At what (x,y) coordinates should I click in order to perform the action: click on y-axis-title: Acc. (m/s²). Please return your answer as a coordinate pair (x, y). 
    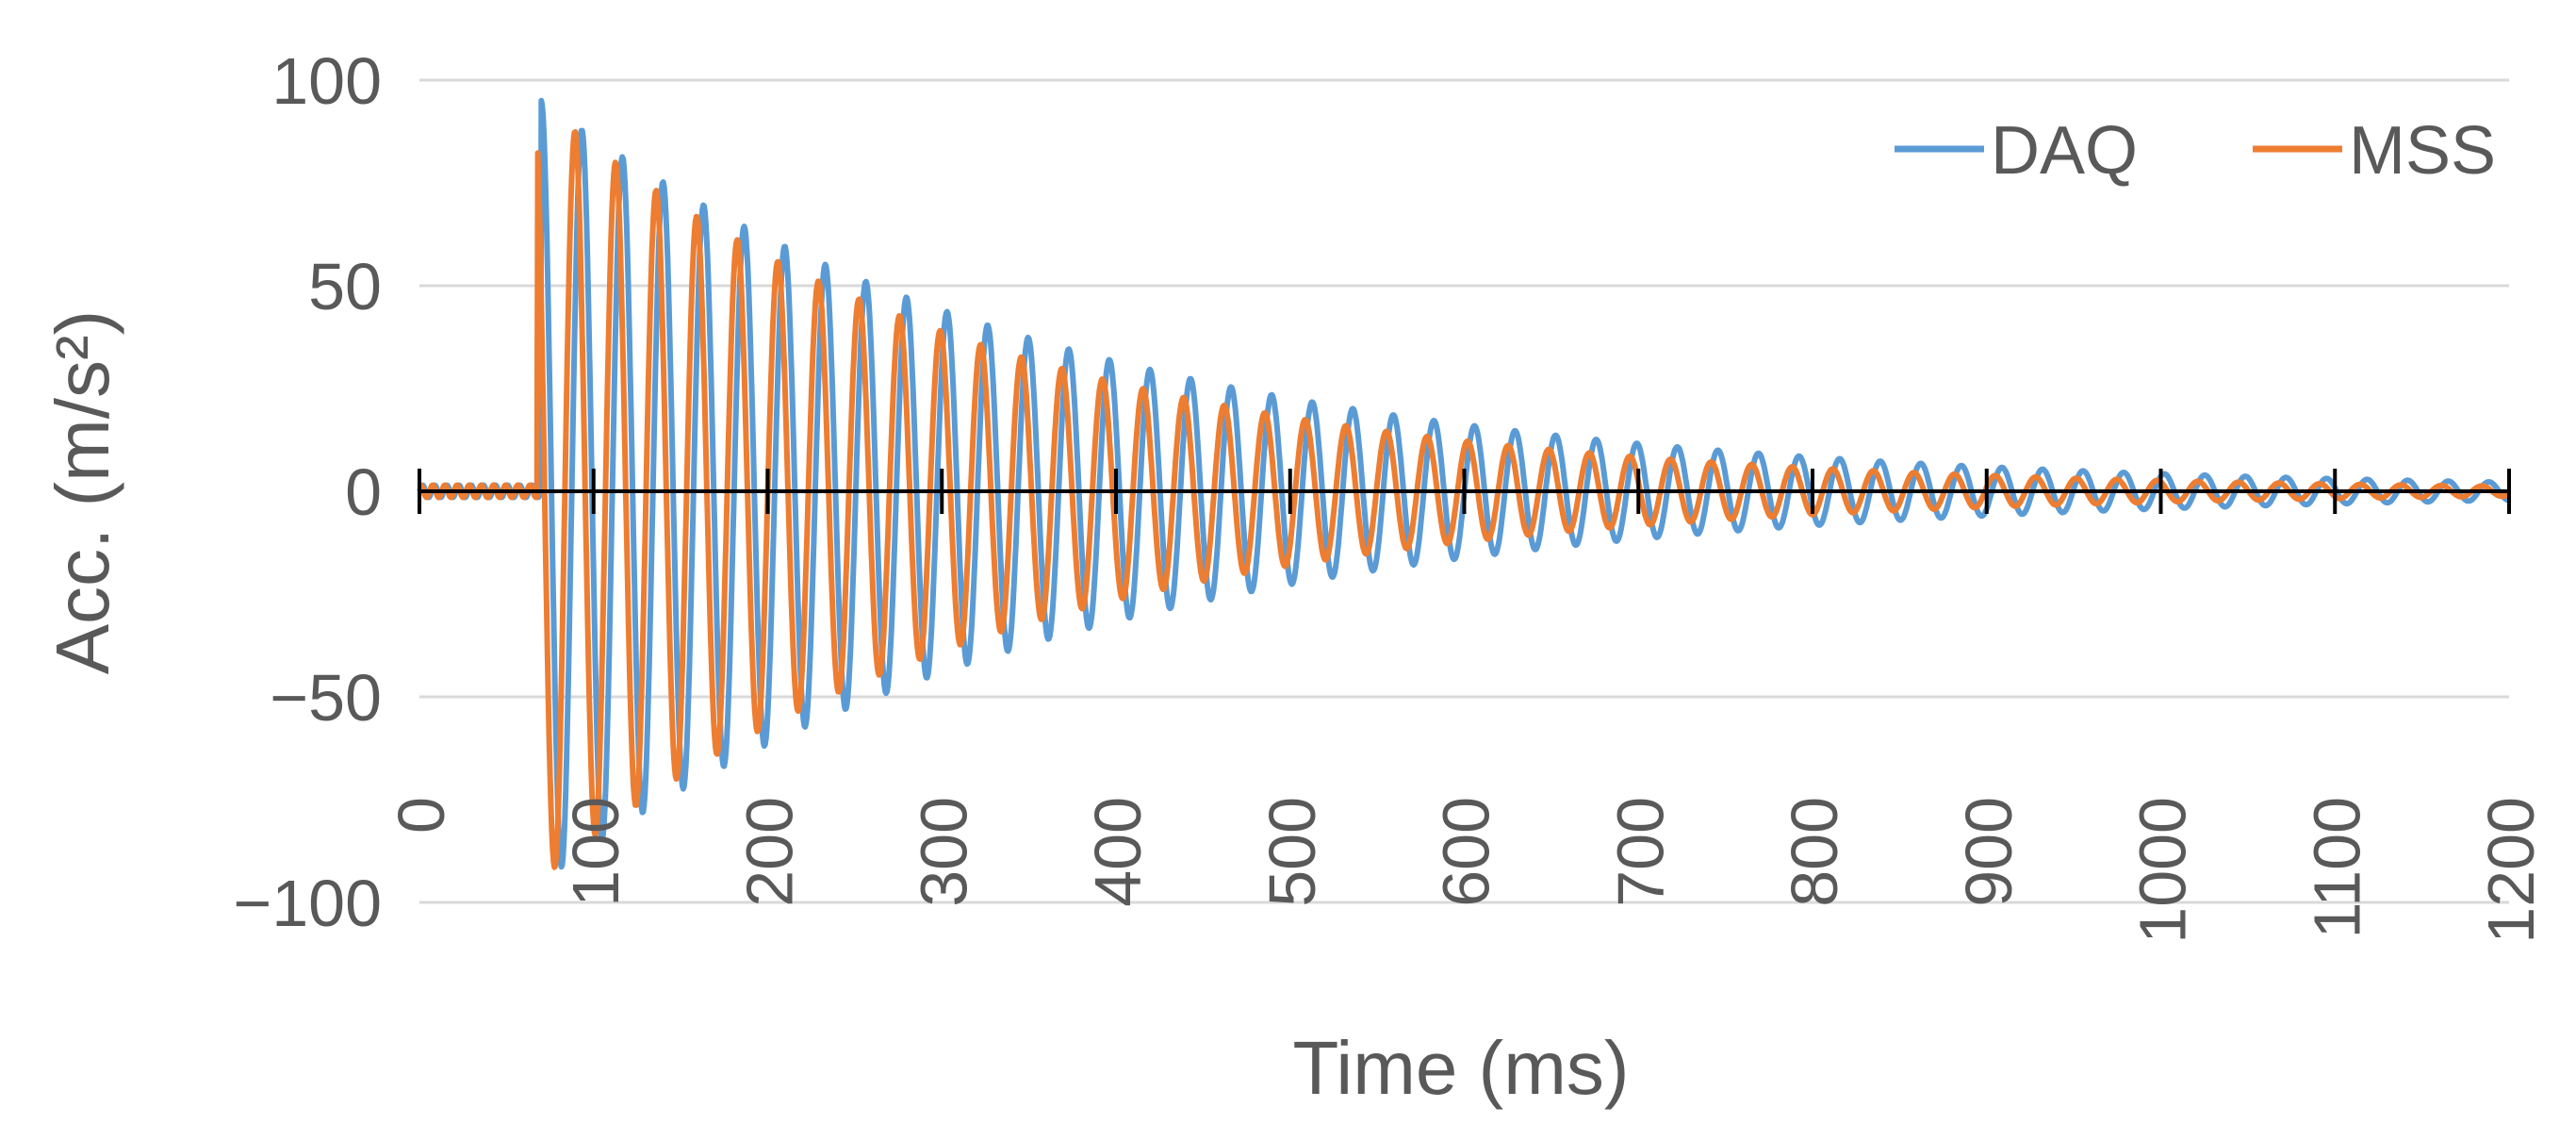
    Looking at the image, I should click on (82, 492).